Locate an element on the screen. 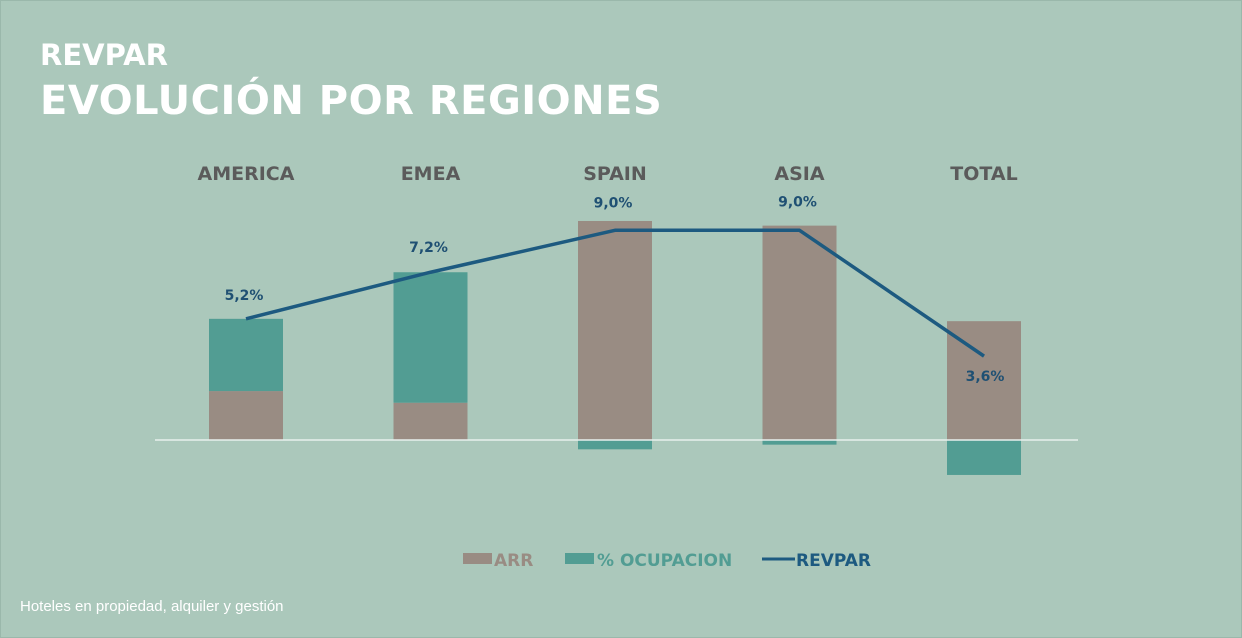 Image resolution: width=1242 pixels, height=638 pixels. revpar-data-label: 7,2% is located at coordinates (428, 248).